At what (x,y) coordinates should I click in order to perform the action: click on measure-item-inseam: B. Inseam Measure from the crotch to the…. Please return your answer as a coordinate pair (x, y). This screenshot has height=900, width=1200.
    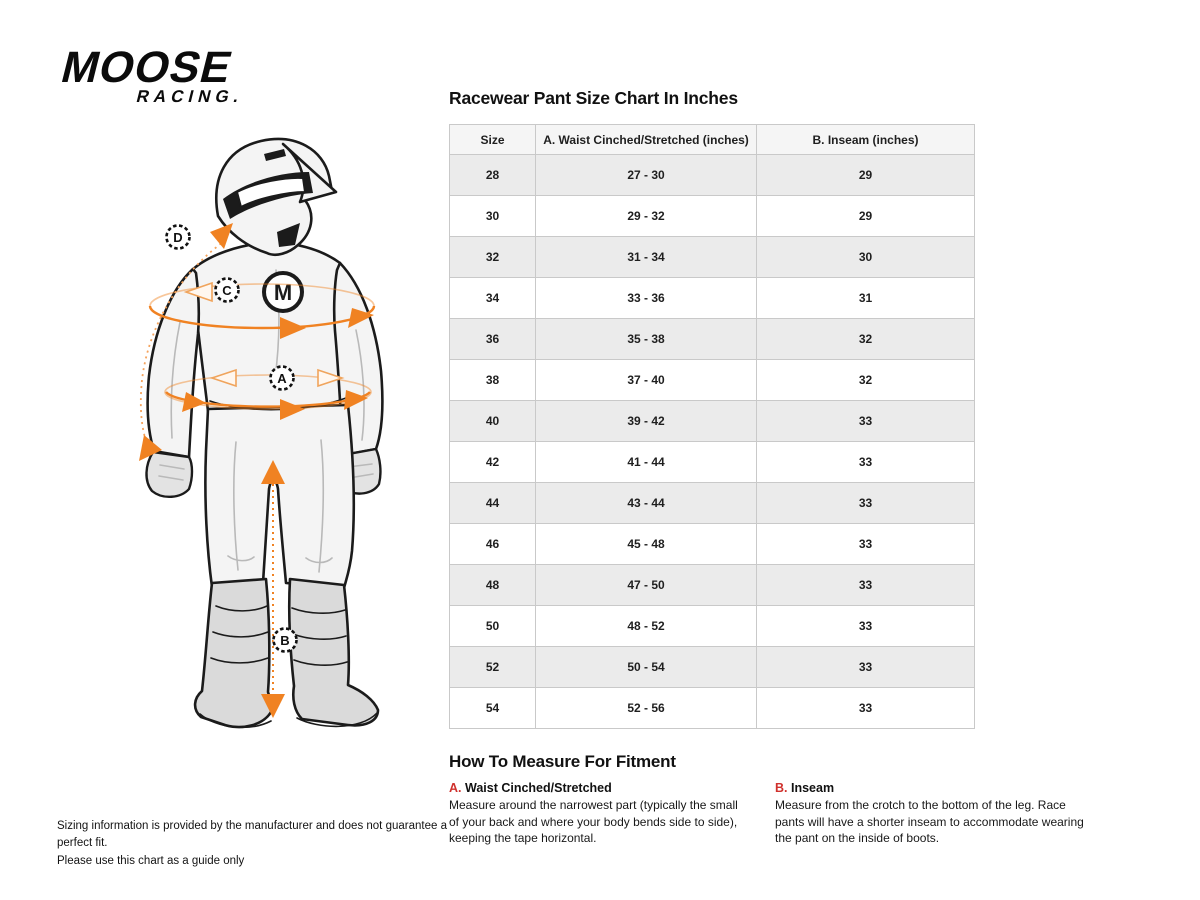
    Looking at the image, I should click on (931, 814).